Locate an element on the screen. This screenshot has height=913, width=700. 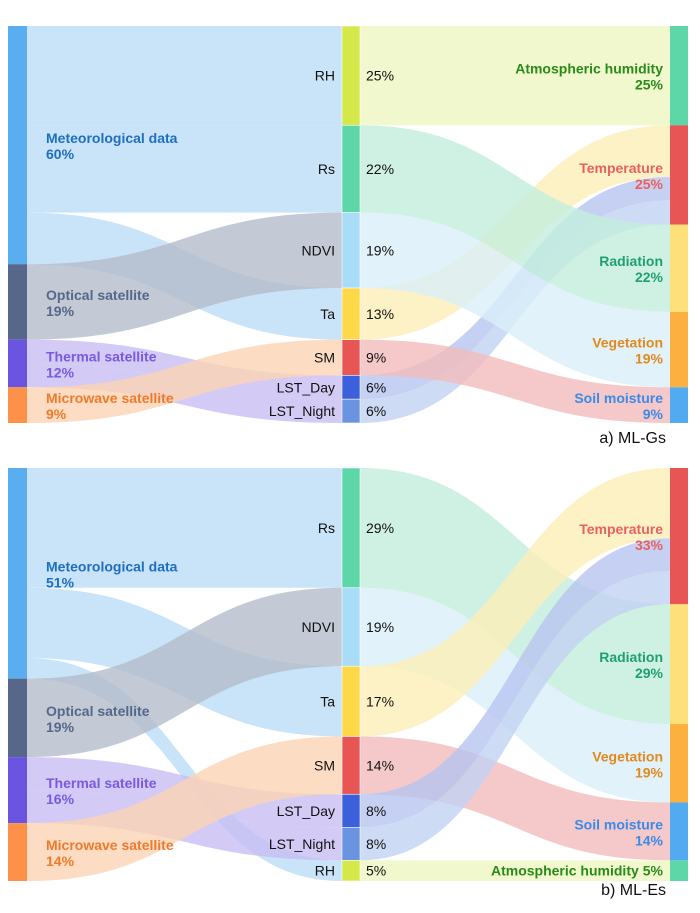
link-microwave-satellite-to-sm is located at coordinates (184, 381).